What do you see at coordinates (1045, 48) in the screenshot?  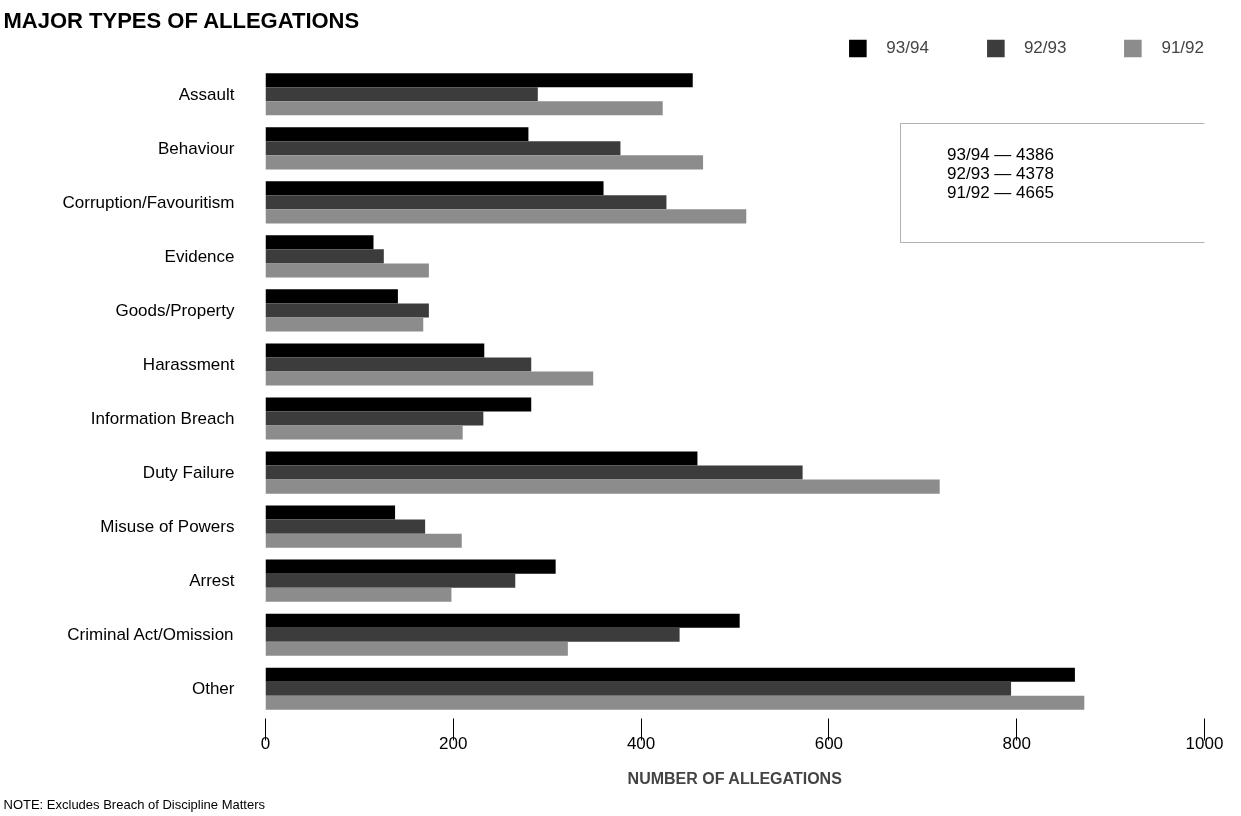 I see `legend-label: 92/93` at bounding box center [1045, 48].